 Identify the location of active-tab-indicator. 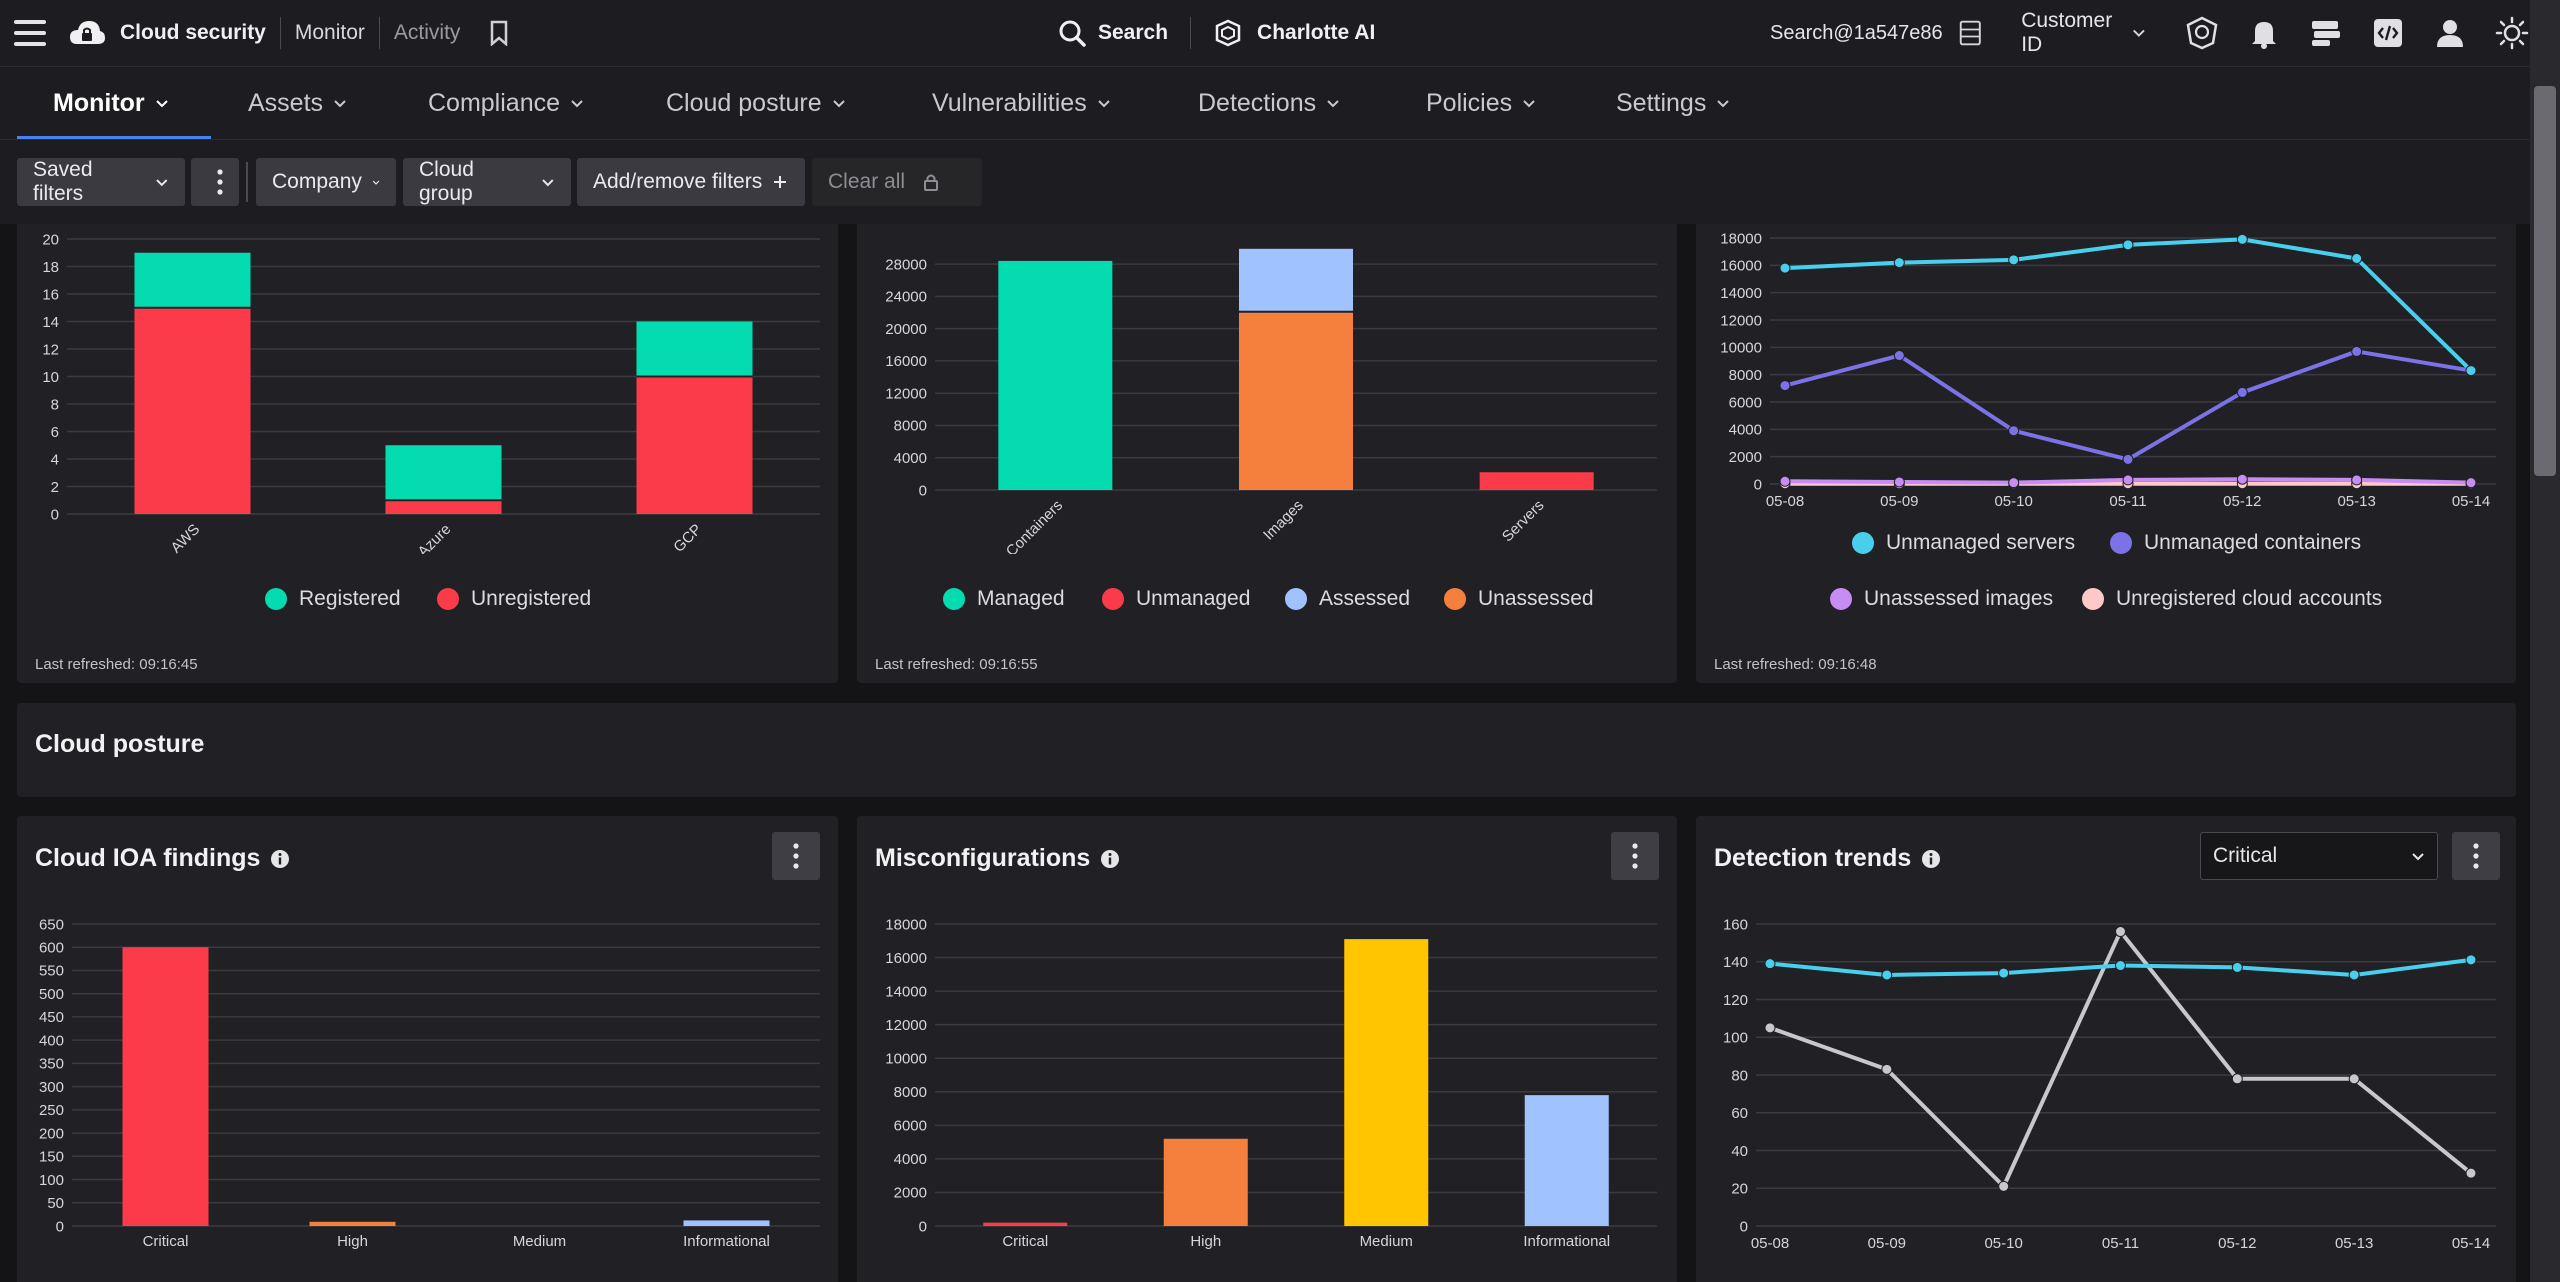
(114, 137).